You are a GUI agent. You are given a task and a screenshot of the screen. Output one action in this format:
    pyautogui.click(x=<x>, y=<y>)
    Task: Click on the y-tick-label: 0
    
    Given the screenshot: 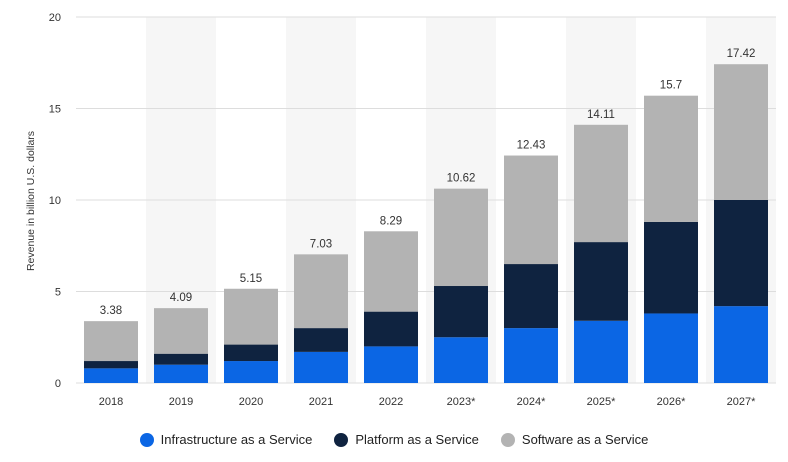 What is the action you would take?
    pyautogui.click(x=58, y=384)
    